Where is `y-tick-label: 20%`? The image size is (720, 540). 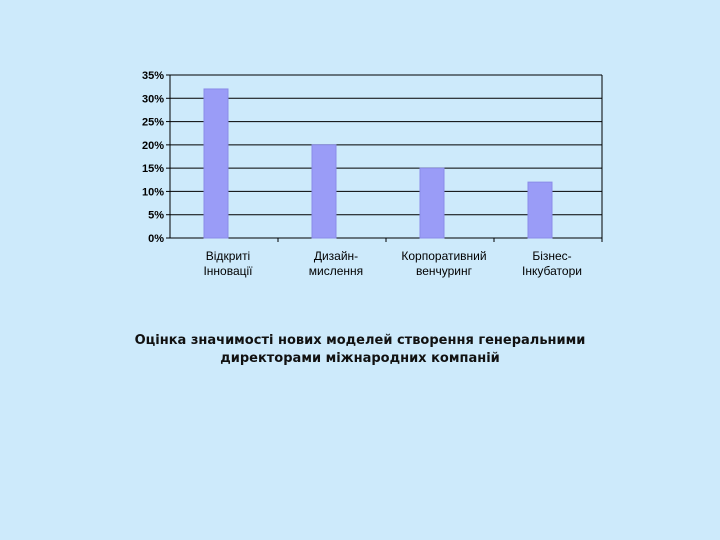
y-tick-label: 20% is located at coordinates (153, 146).